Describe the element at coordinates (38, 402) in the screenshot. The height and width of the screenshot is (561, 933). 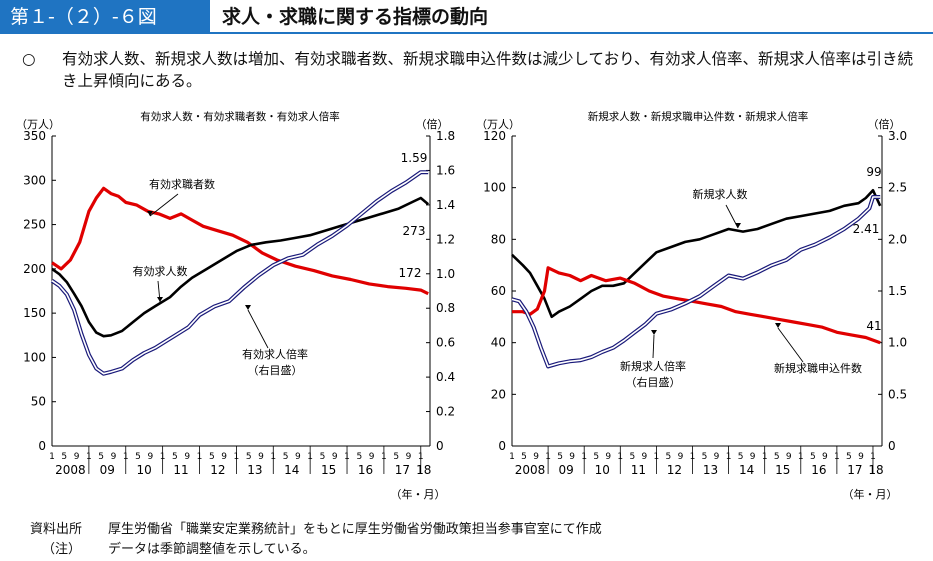
I see `left-tick-label: 50` at that location.